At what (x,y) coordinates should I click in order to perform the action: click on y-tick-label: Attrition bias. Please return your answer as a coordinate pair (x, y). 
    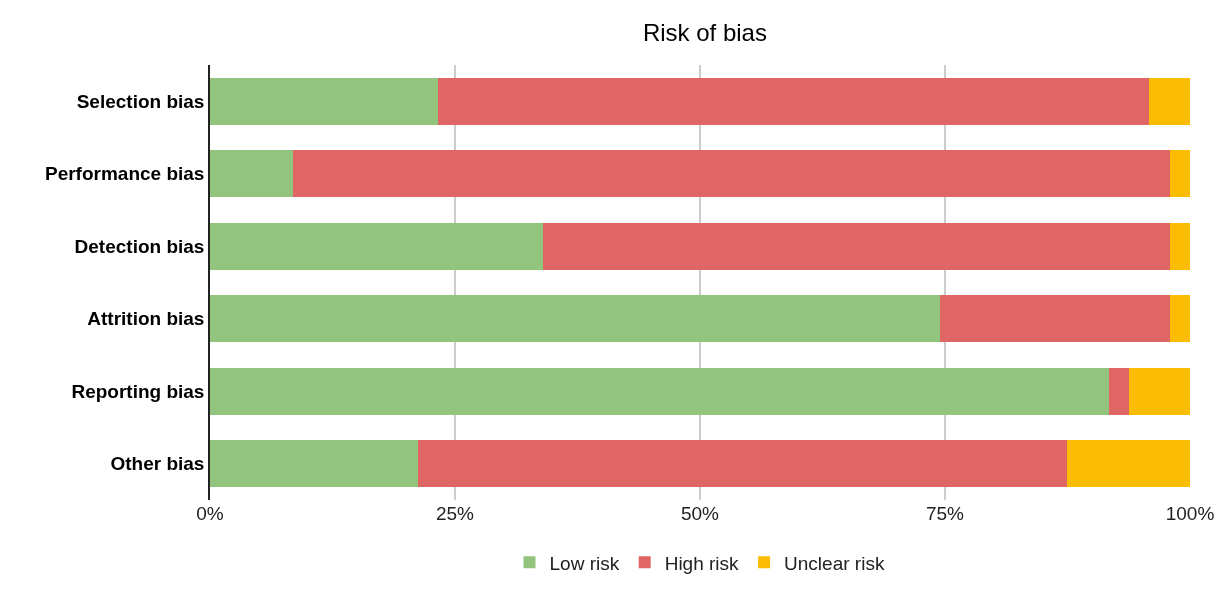
    Looking at the image, I should click on (146, 319).